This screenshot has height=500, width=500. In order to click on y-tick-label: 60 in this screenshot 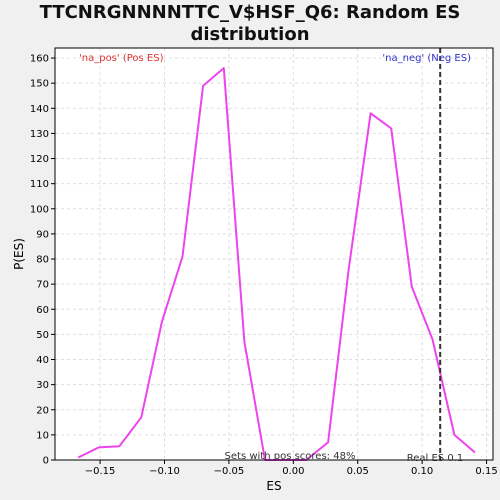, I will do `click(42, 310)`.